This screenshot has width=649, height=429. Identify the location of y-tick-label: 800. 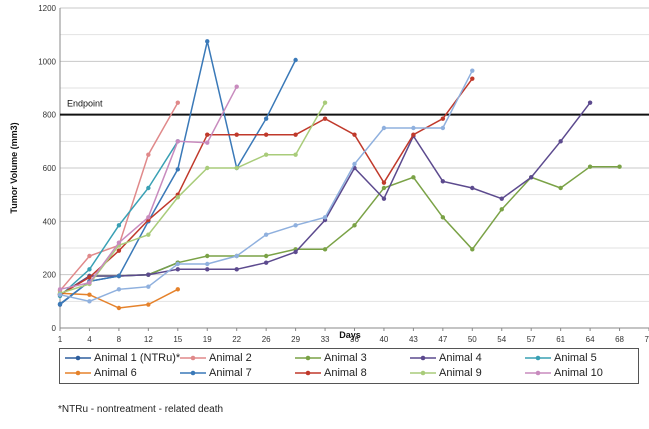
(50, 115).